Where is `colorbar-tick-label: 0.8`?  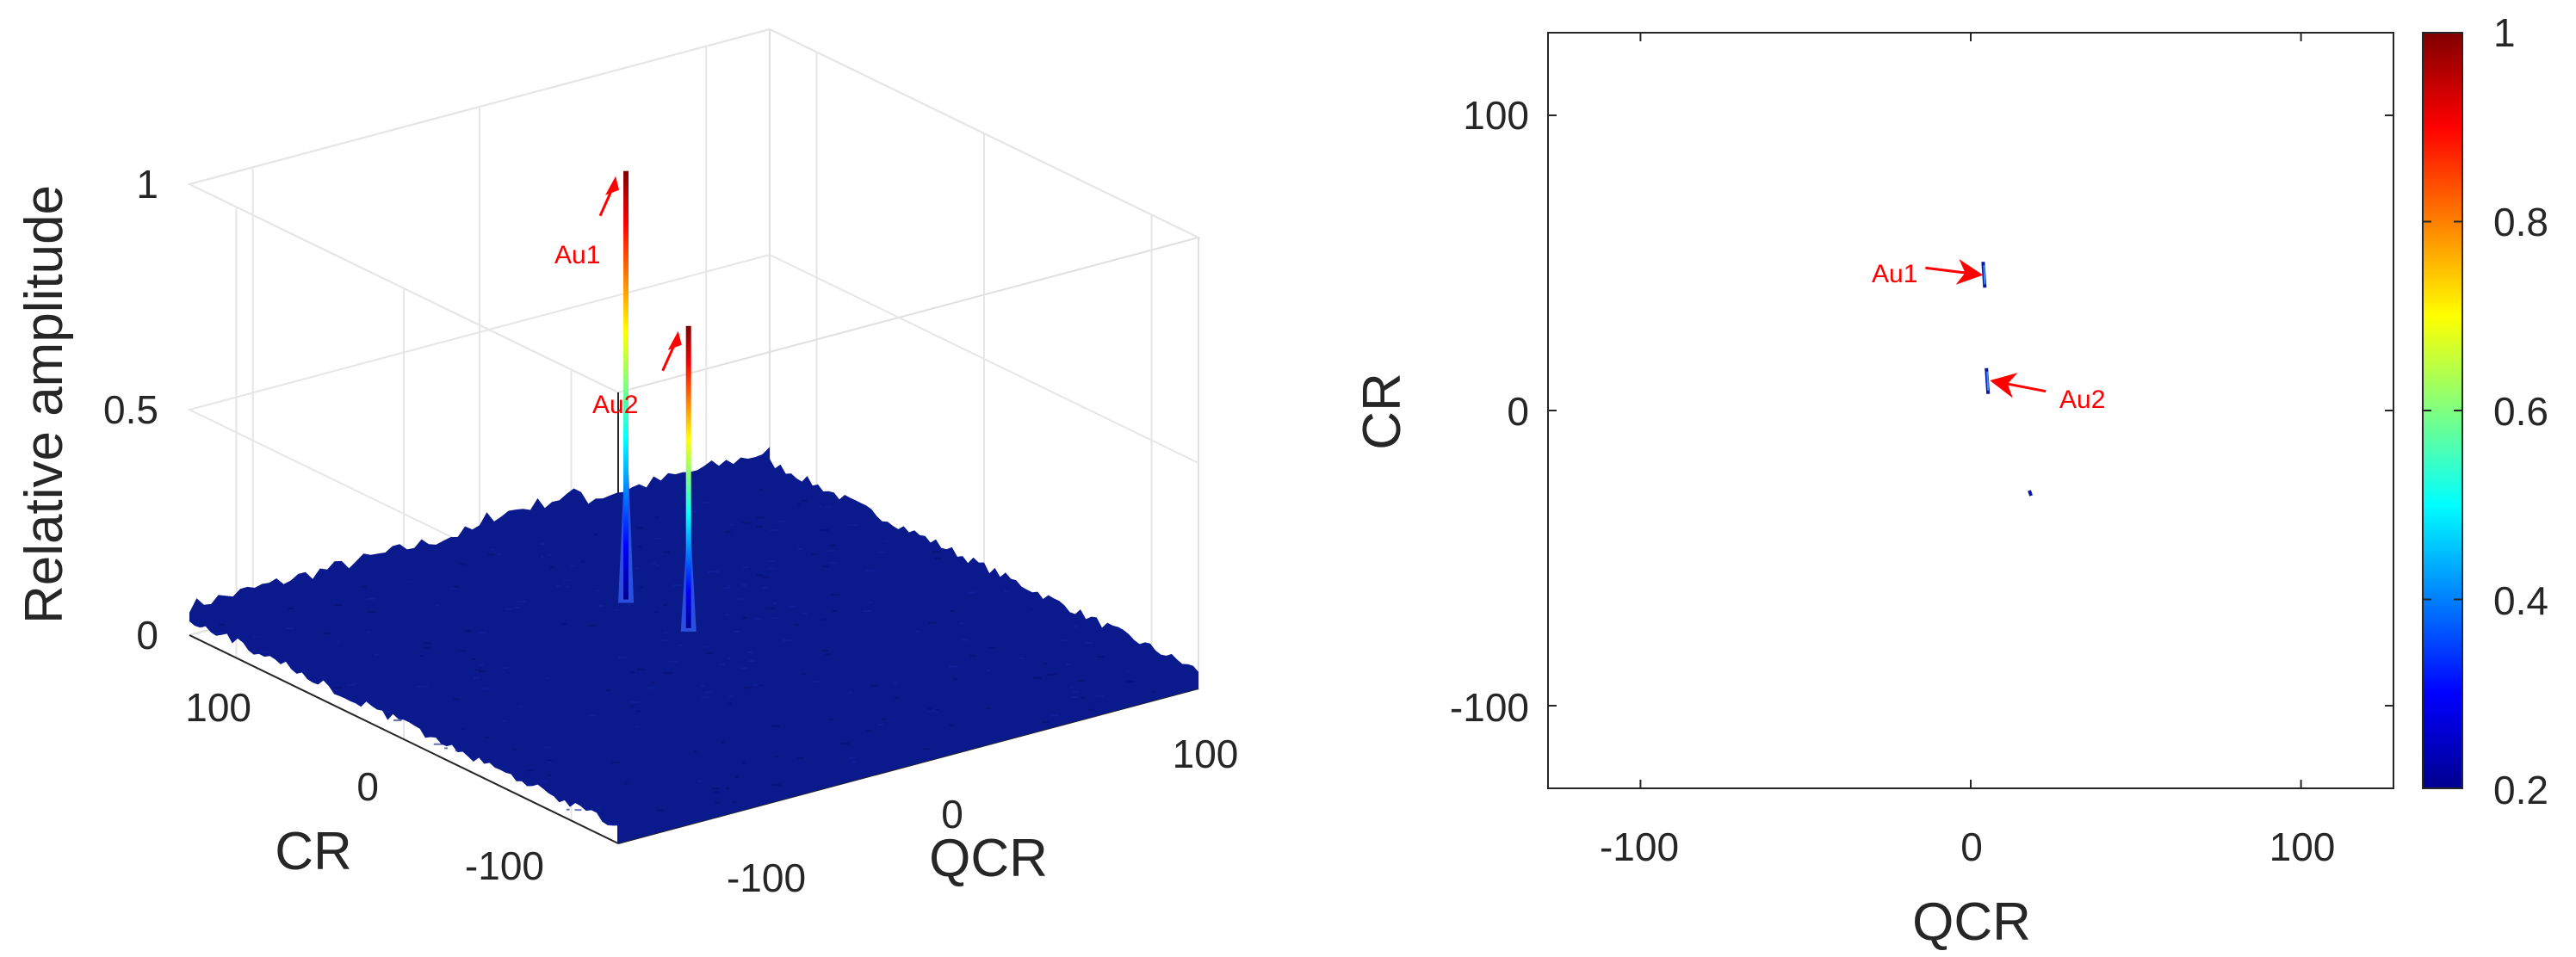 colorbar-tick-label: 0.8 is located at coordinates (2520, 222).